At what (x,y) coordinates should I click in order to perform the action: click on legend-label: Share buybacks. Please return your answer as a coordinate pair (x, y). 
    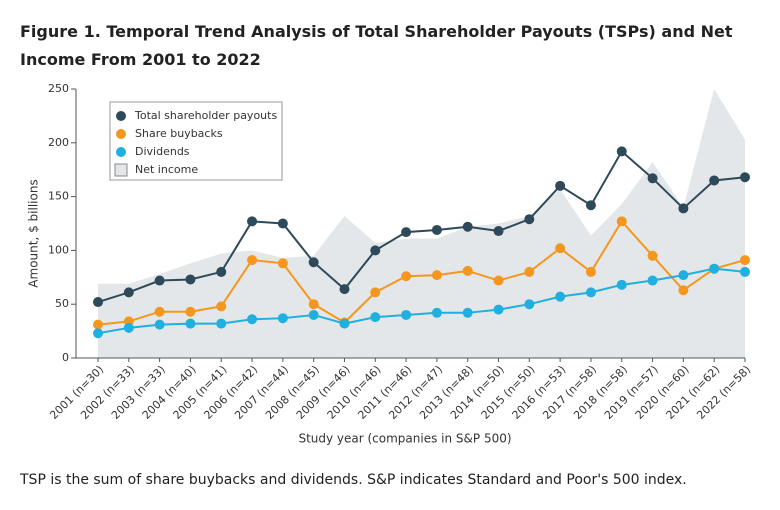
    Looking at the image, I should click on (179, 133).